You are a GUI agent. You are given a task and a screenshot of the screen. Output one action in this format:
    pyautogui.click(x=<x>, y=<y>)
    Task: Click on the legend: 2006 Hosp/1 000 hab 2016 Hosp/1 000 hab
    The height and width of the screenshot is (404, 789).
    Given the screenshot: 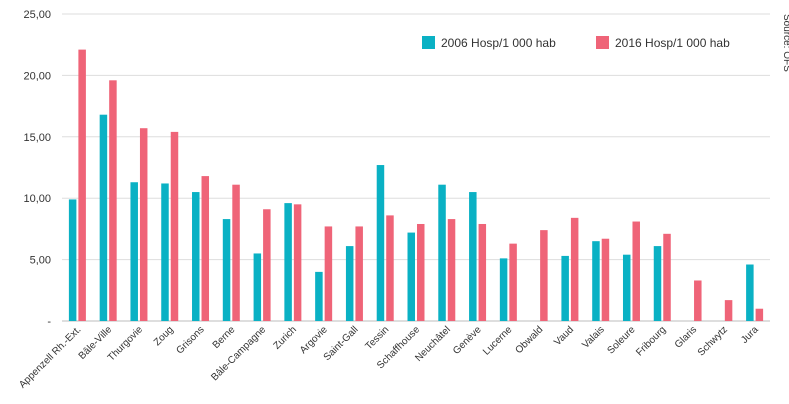 What is the action you would take?
    pyautogui.click(x=576, y=43)
    